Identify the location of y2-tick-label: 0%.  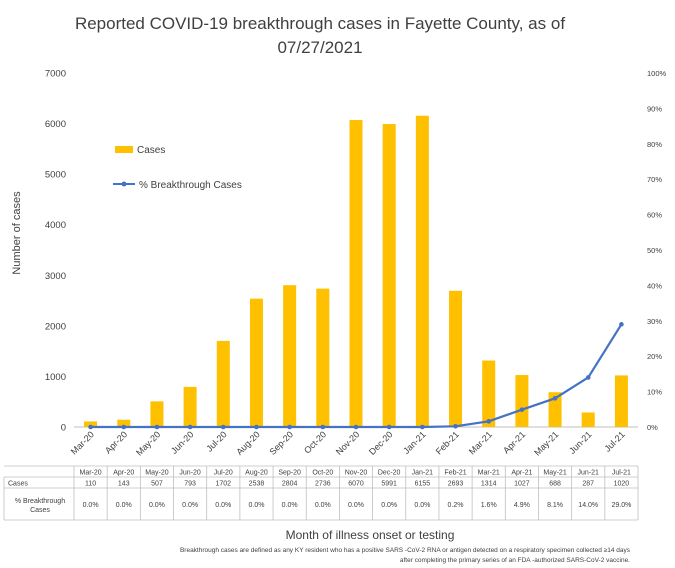
(652, 427).